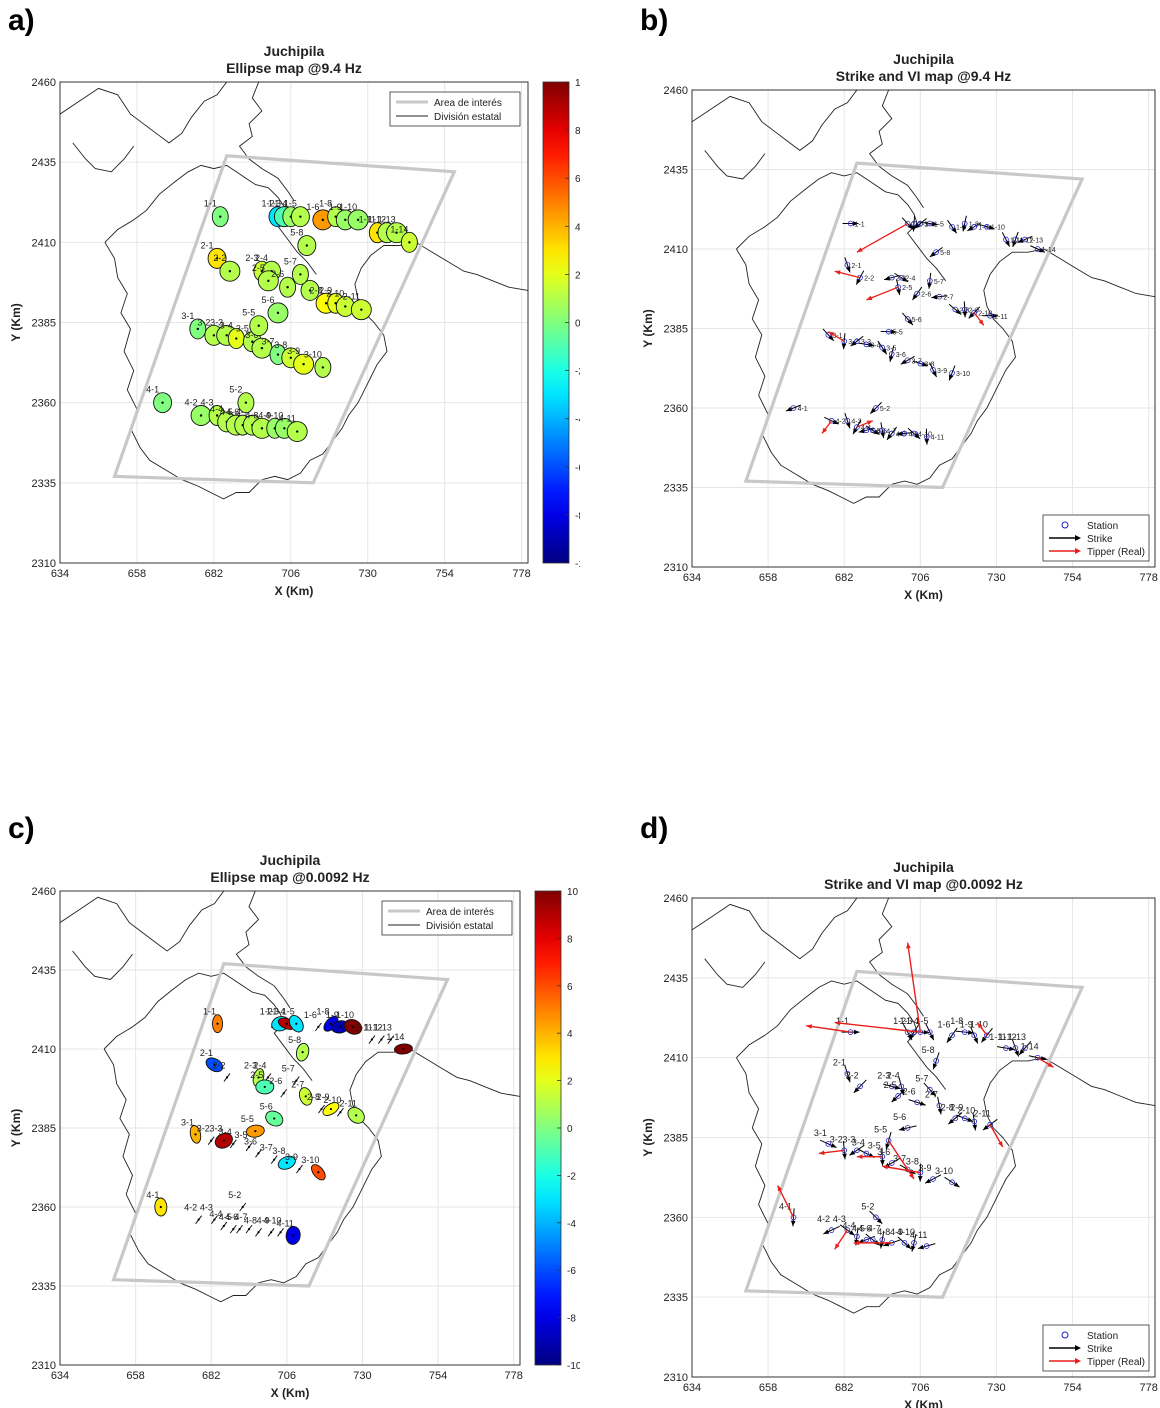 The width and height of the screenshot is (1160, 1408). I want to click on panel-d-ytick-label: 2410, so click(676, 1059).